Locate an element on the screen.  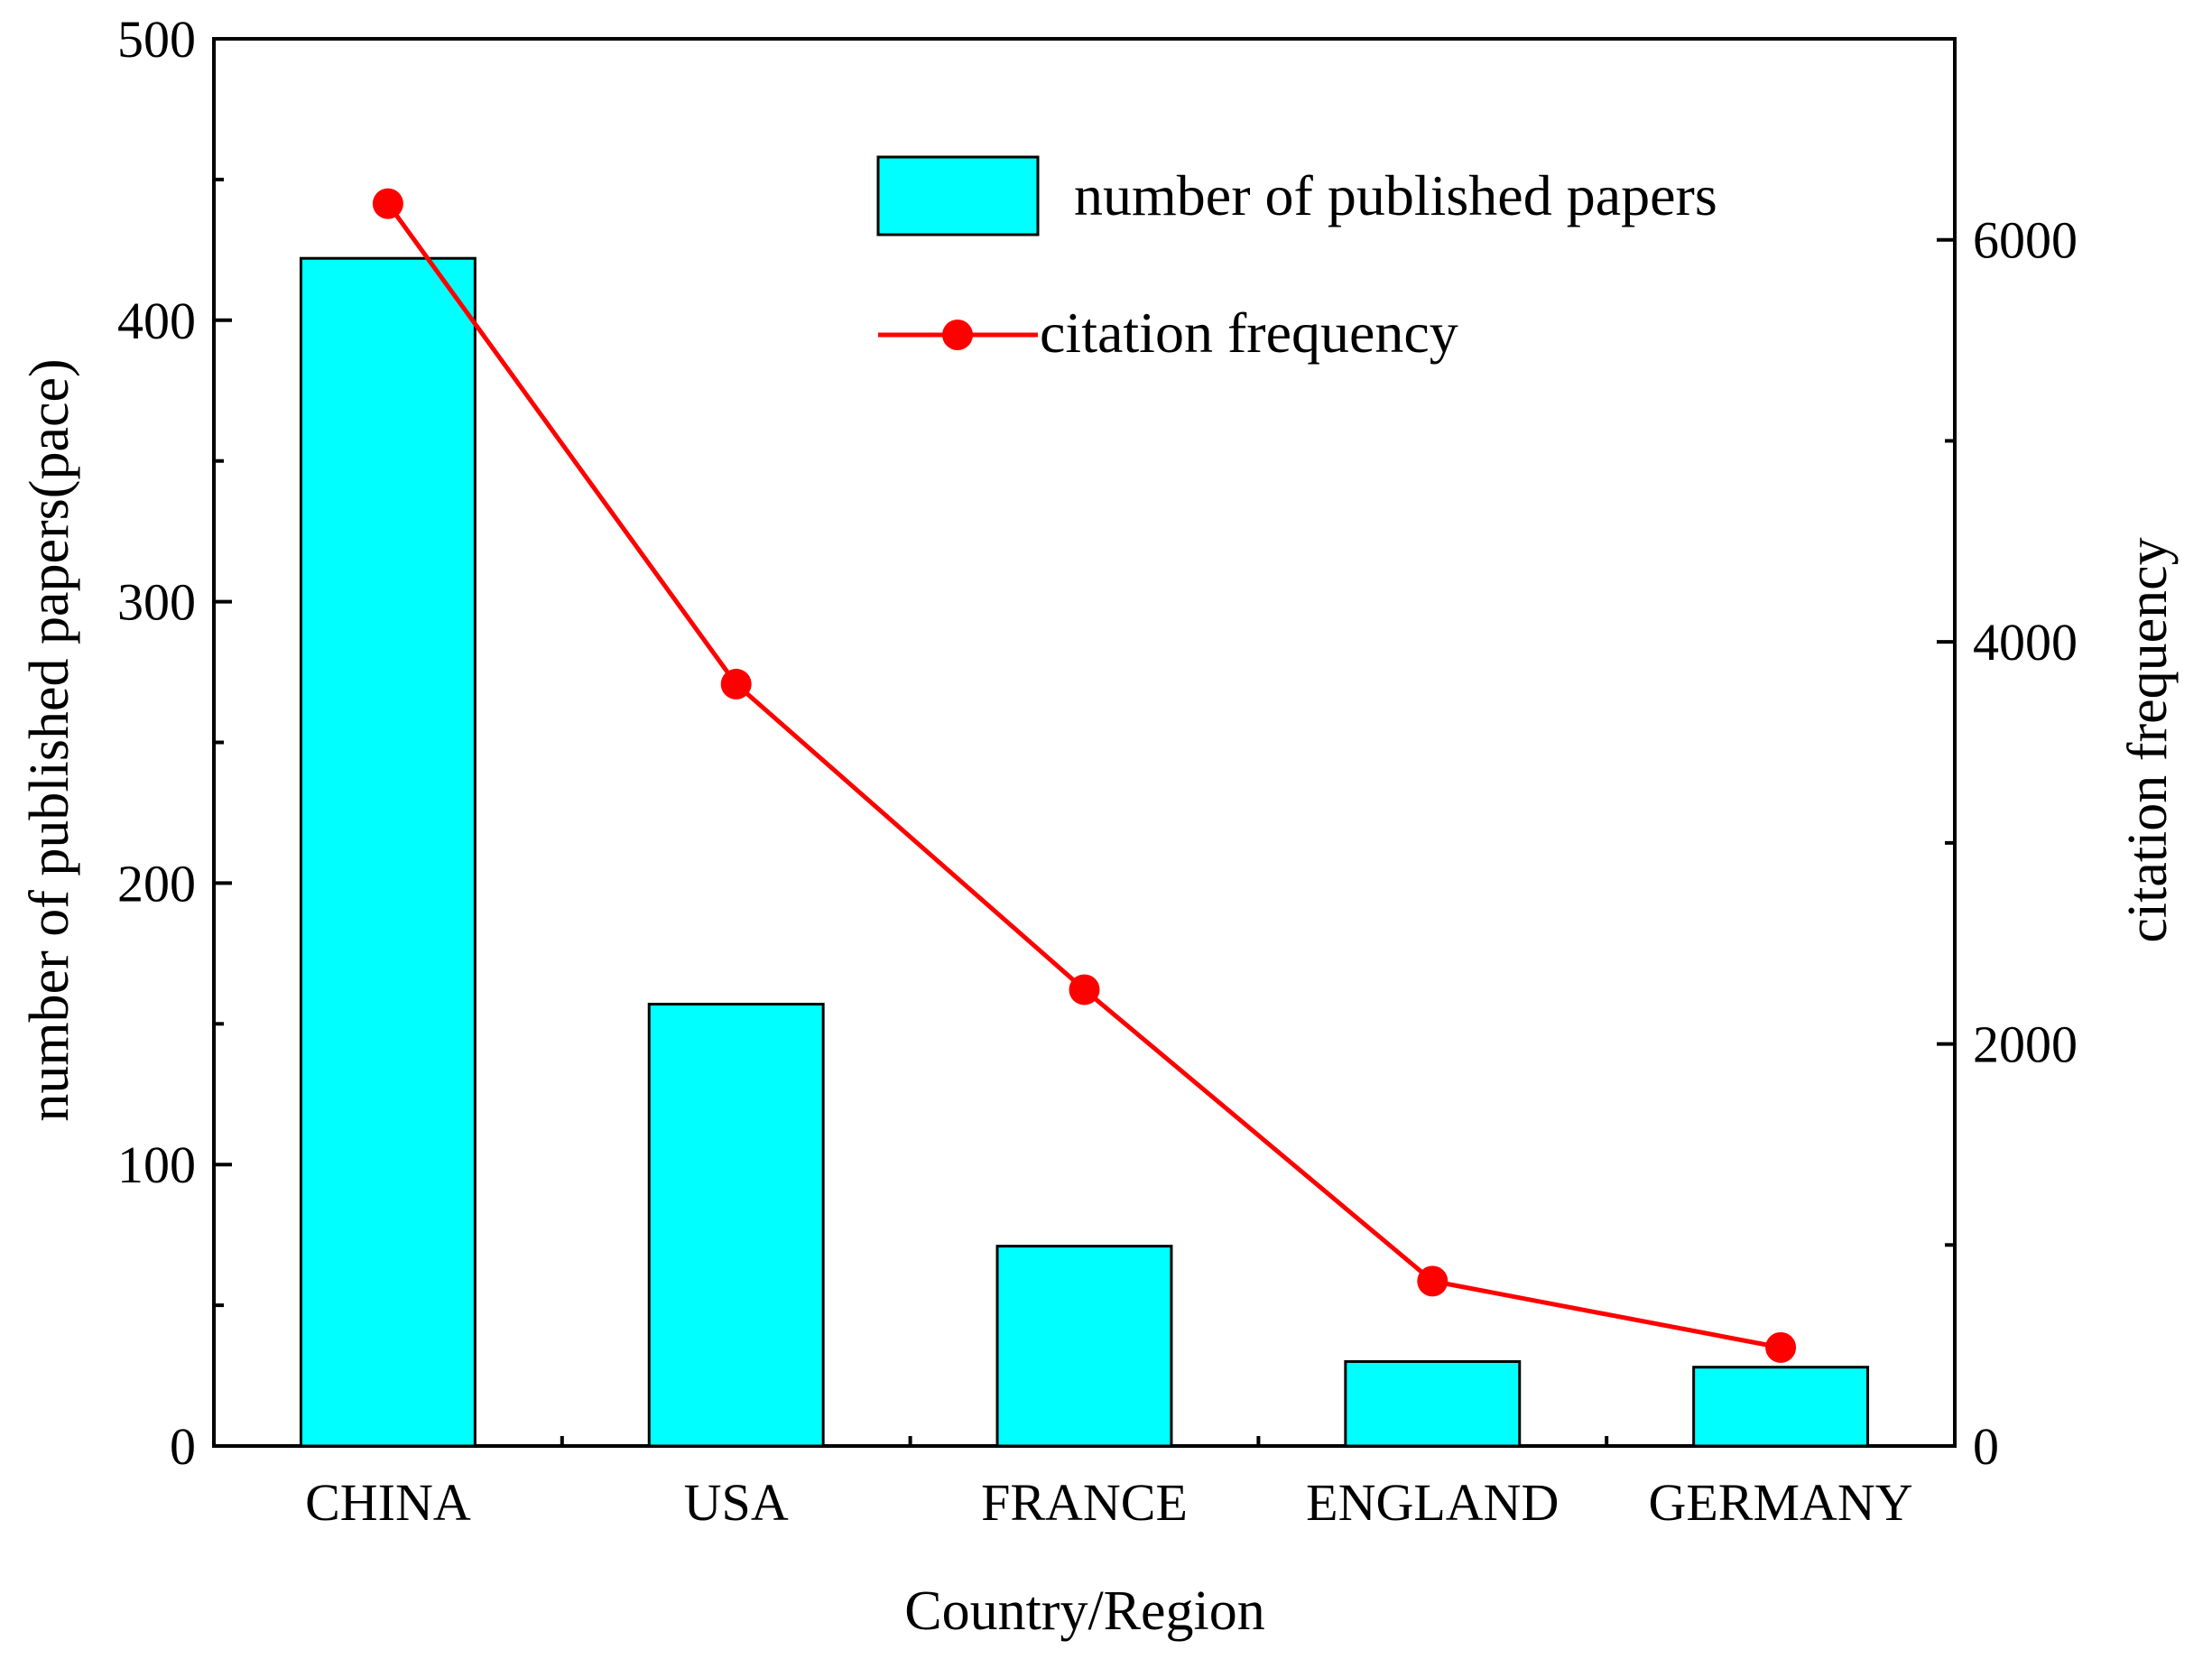
y2-tick-label: 4000 is located at coordinates (2025, 642).